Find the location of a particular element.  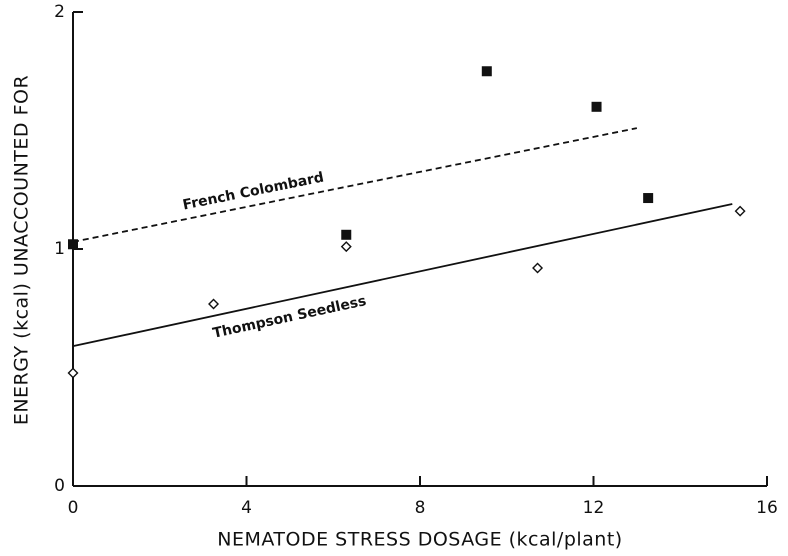

x-tick-label: 16 is located at coordinates (767, 508).